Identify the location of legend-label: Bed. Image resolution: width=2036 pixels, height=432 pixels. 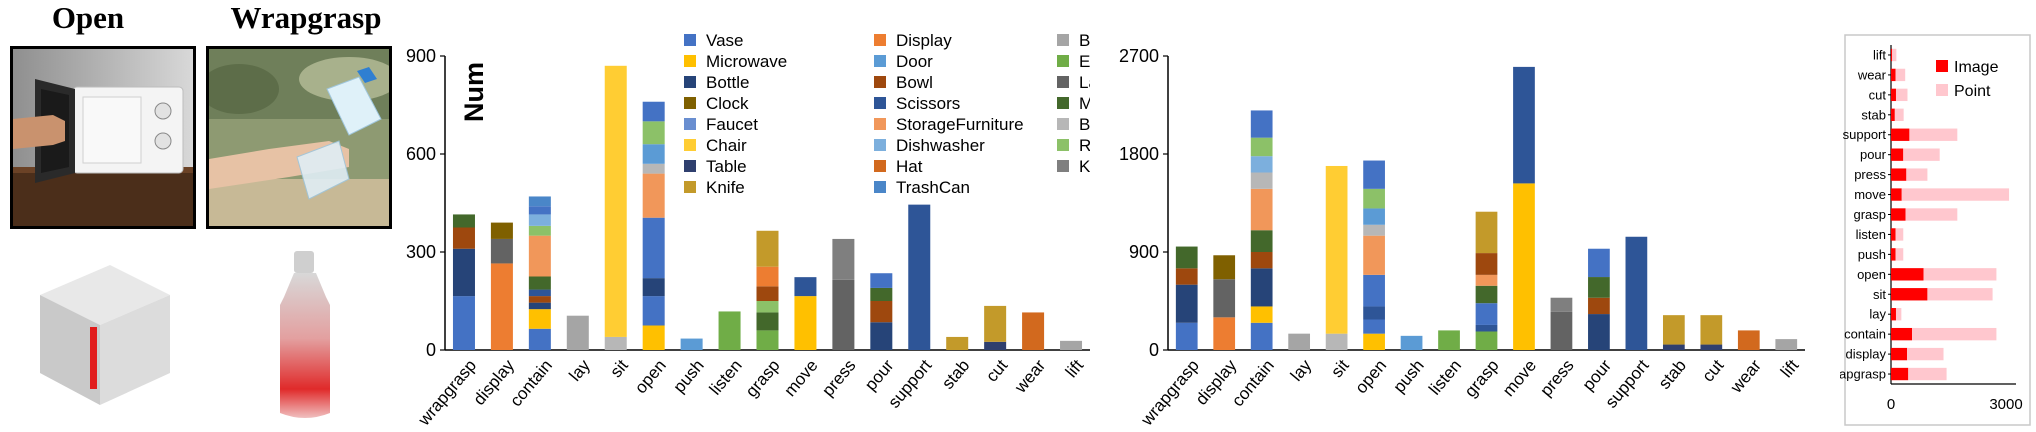
(1084, 40).